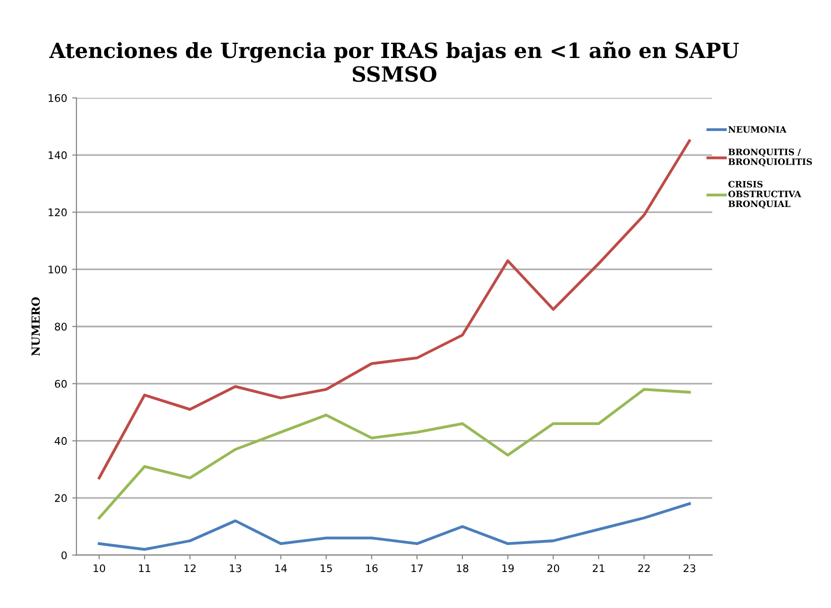  What do you see at coordinates (100, 568) in the screenshot?
I see `x-tick-label: 10` at bounding box center [100, 568].